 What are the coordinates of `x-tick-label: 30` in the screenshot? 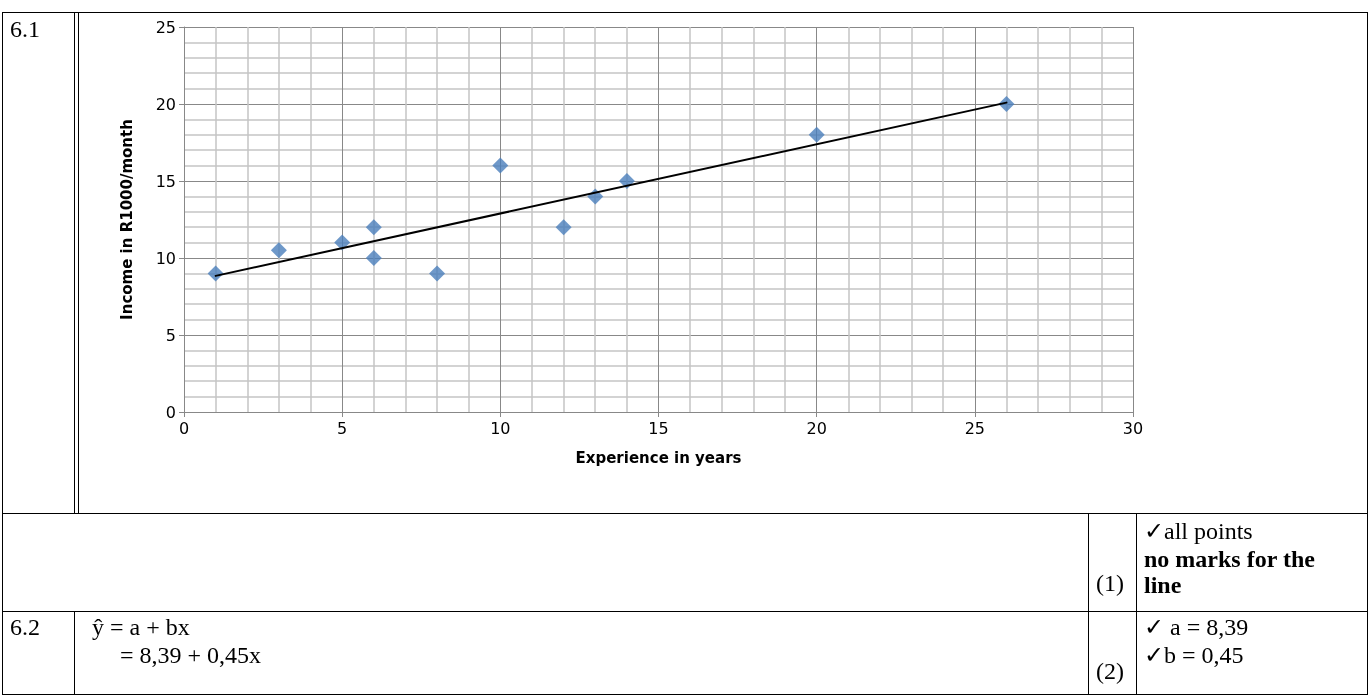 It's located at (1133, 428).